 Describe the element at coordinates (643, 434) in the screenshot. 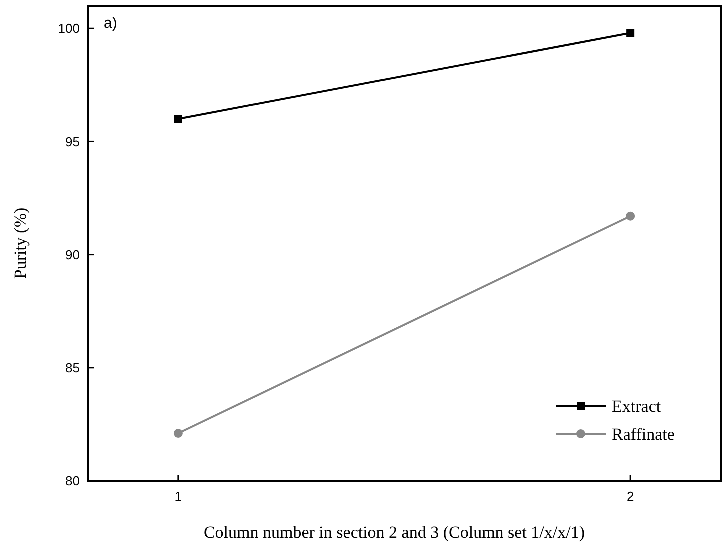

I see `legend-label: Raffinate` at that location.